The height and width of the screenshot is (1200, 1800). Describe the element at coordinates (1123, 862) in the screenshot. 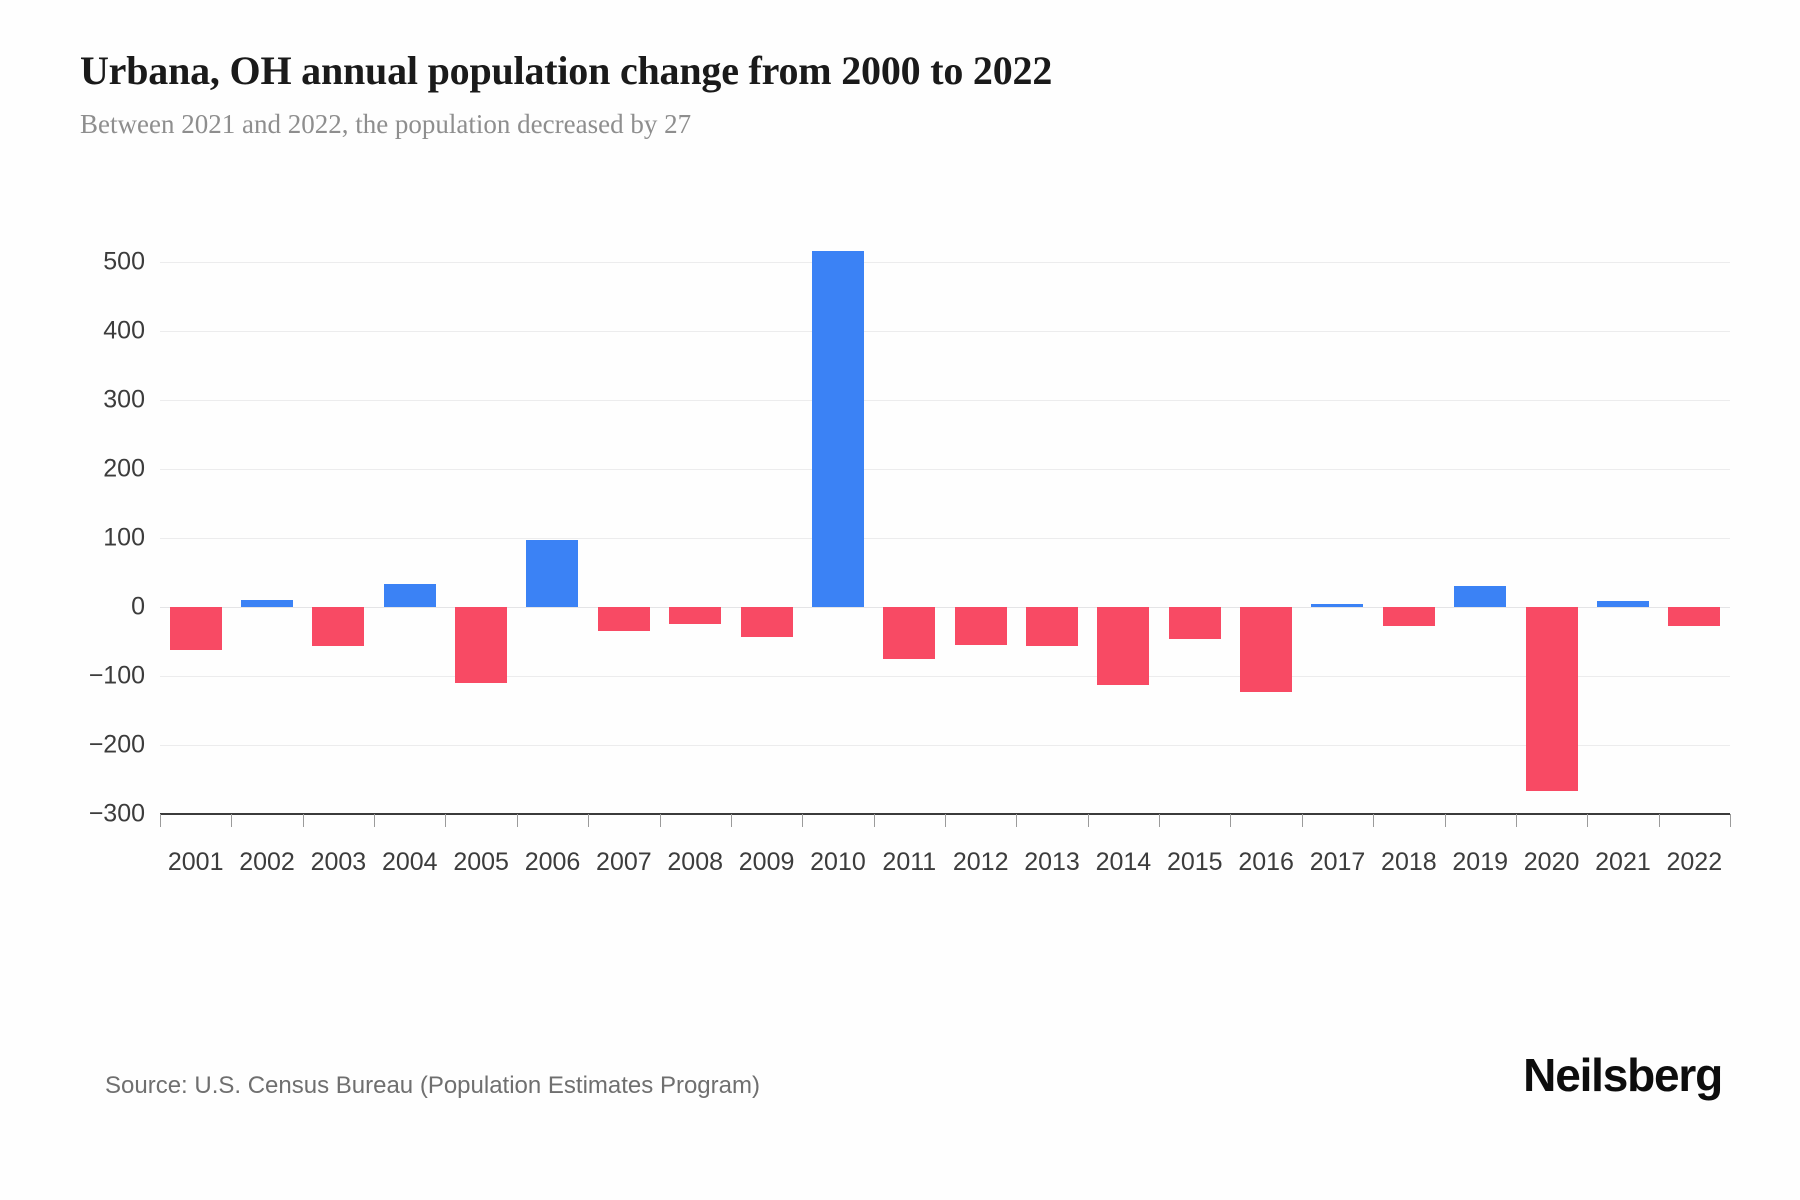

I see `x-axis-tick-label: 2014` at that location.